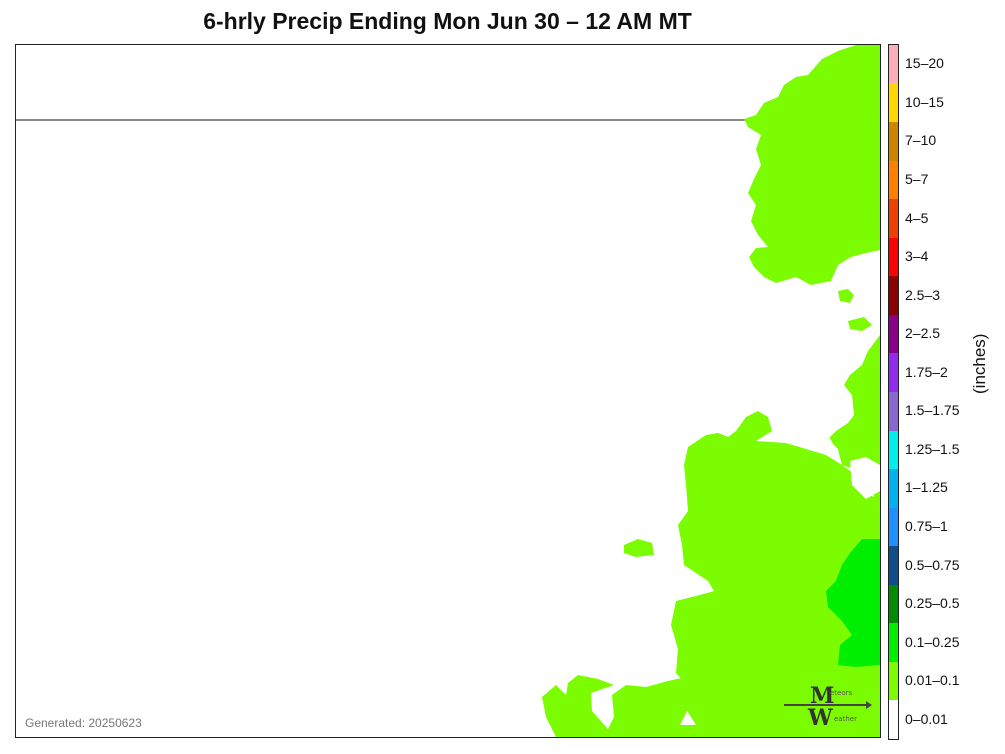 This screenshot has width=1005, height=754. Describe the element at coordinates (924, 101) in the screenshot. I see `legend-label: 10–15` at that location.